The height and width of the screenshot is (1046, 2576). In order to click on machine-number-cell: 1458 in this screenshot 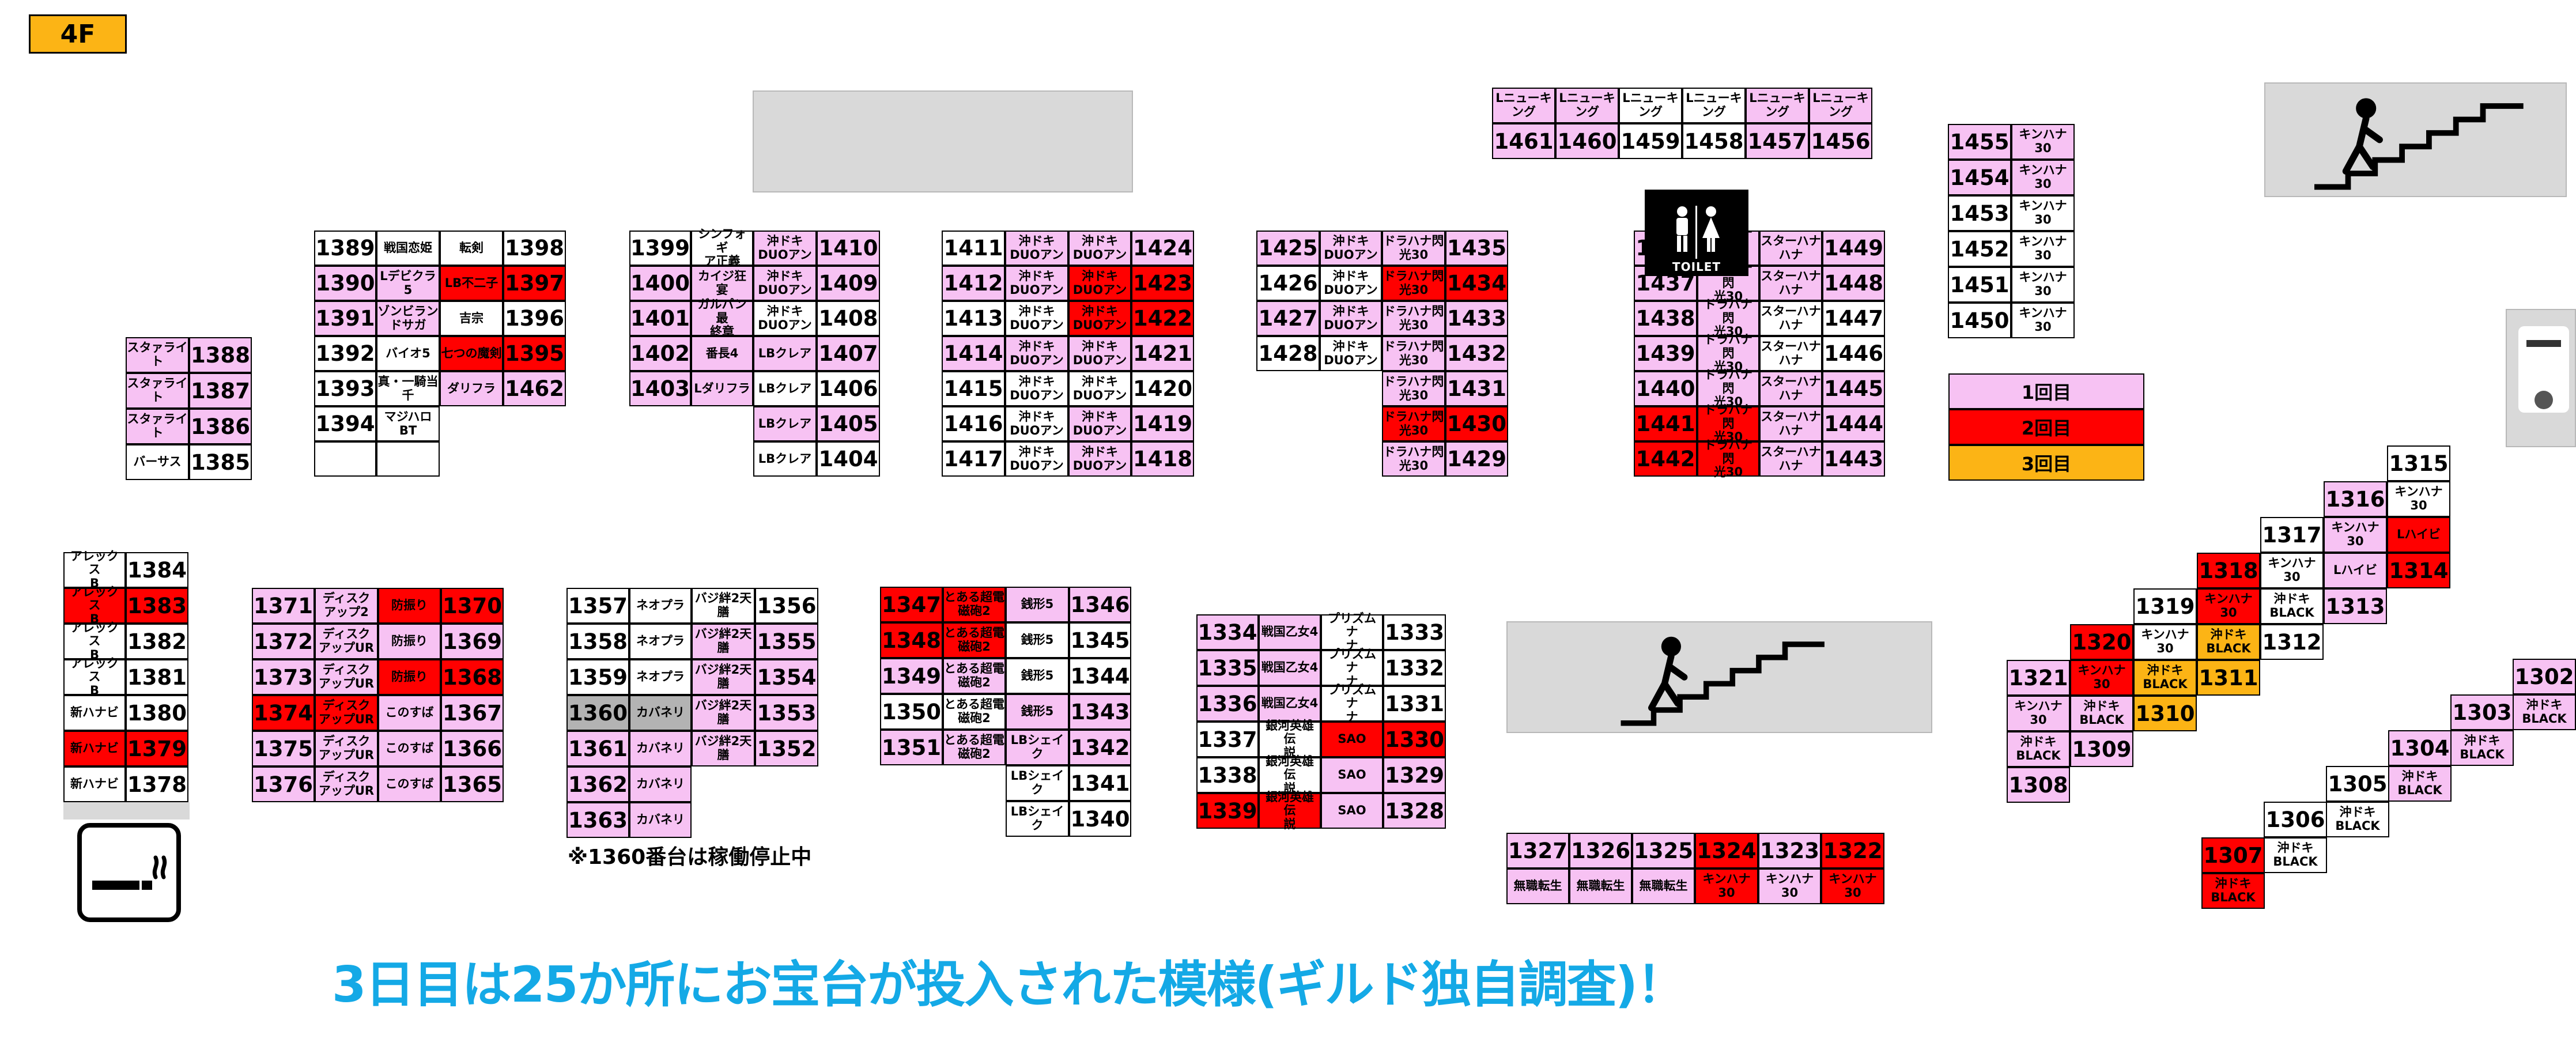, I will do `click(1714, 141)`.